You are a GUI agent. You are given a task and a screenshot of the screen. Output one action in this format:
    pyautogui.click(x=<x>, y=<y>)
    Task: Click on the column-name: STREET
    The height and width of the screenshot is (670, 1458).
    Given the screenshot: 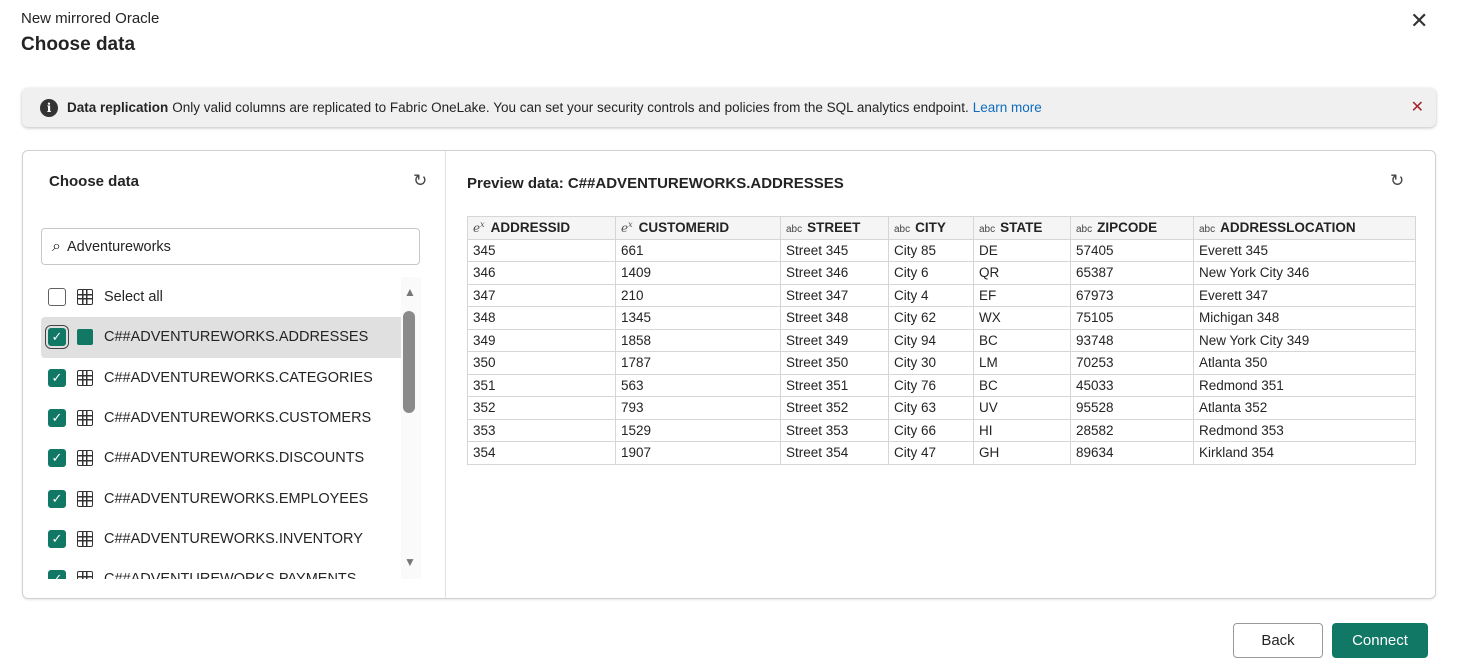 What is the action you would take?
    pyautogui.click(x=834, y=228)
    